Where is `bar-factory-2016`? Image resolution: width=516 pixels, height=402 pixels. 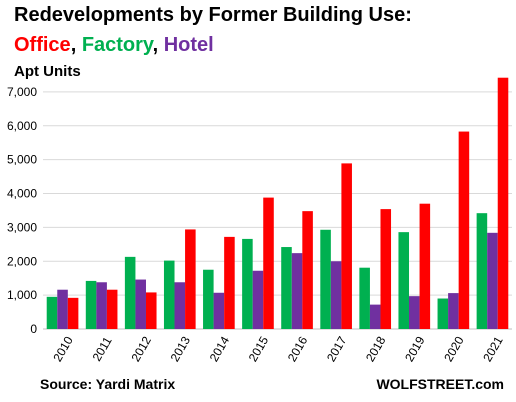
bar-factory-2016 is located at coordinates (286, 288).